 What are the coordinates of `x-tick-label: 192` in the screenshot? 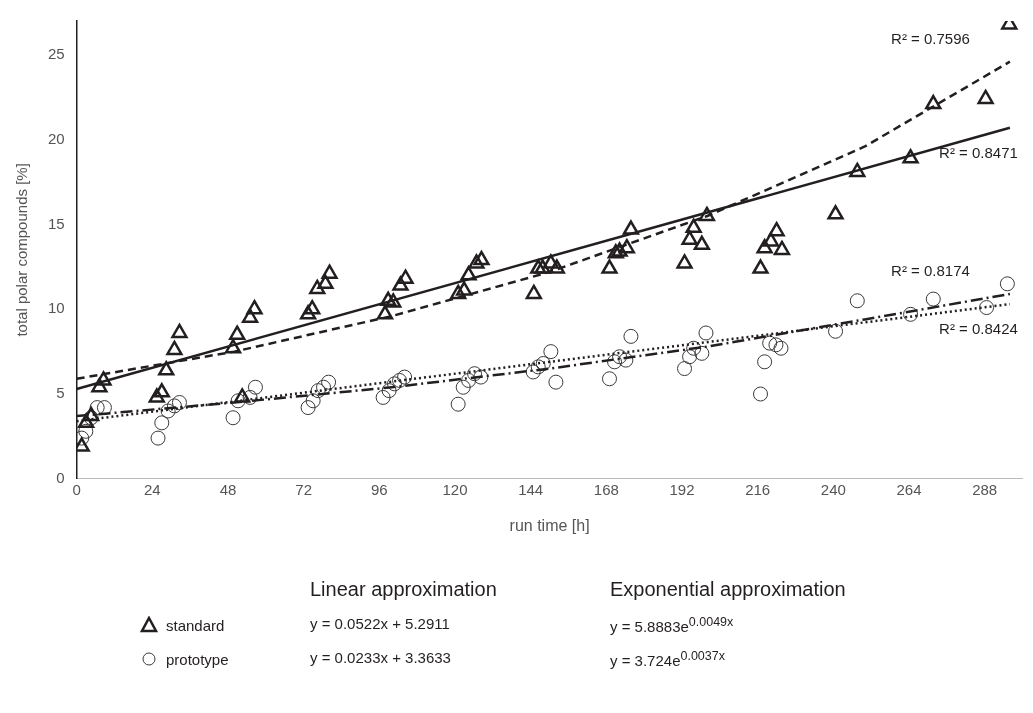 It's located at (682, 489).